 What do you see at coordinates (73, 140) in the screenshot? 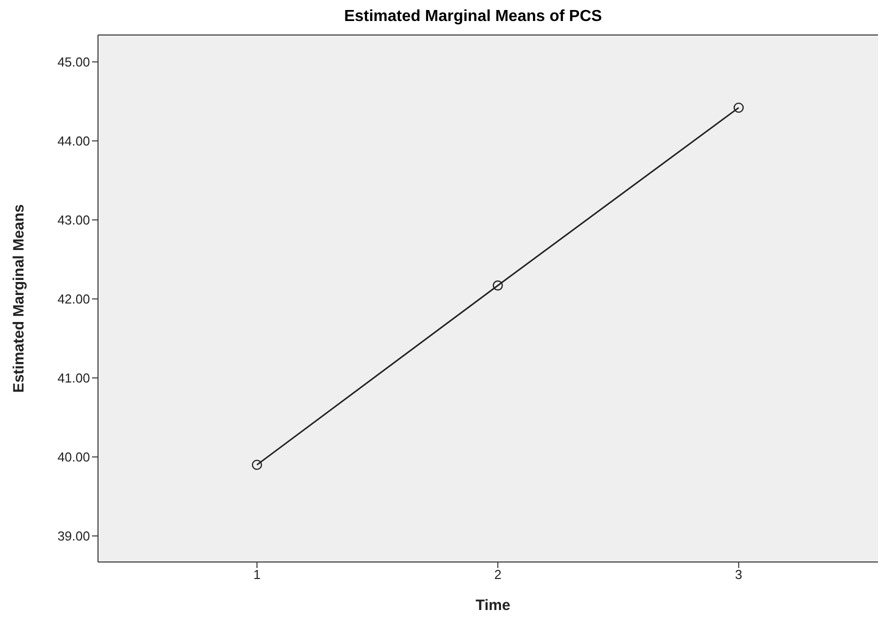
I see `y-tick-label: 44.00` at bounding box center [73, 140].